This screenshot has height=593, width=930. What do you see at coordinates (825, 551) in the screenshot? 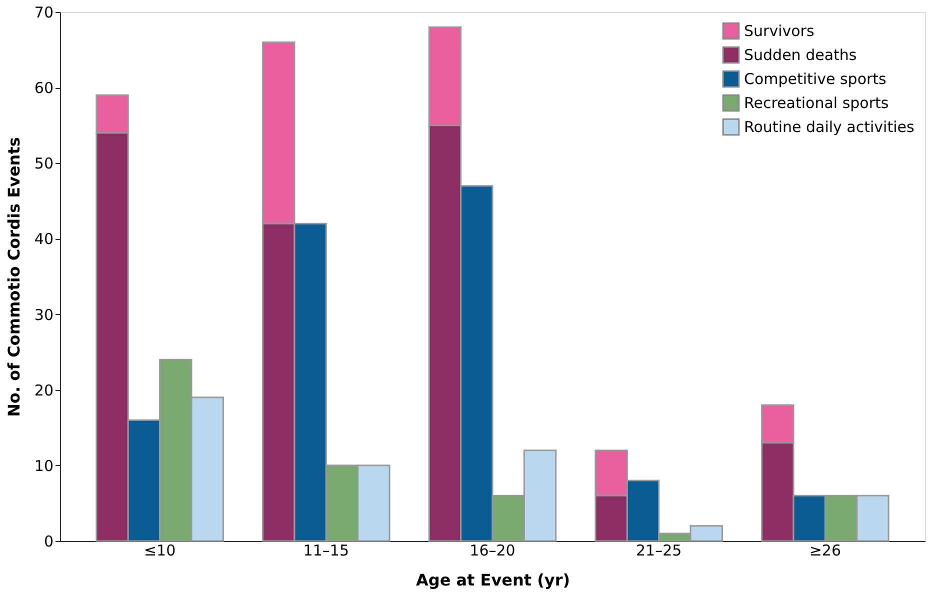
I see `x-tick-label: ≥26` at bounding box center [825, 551].